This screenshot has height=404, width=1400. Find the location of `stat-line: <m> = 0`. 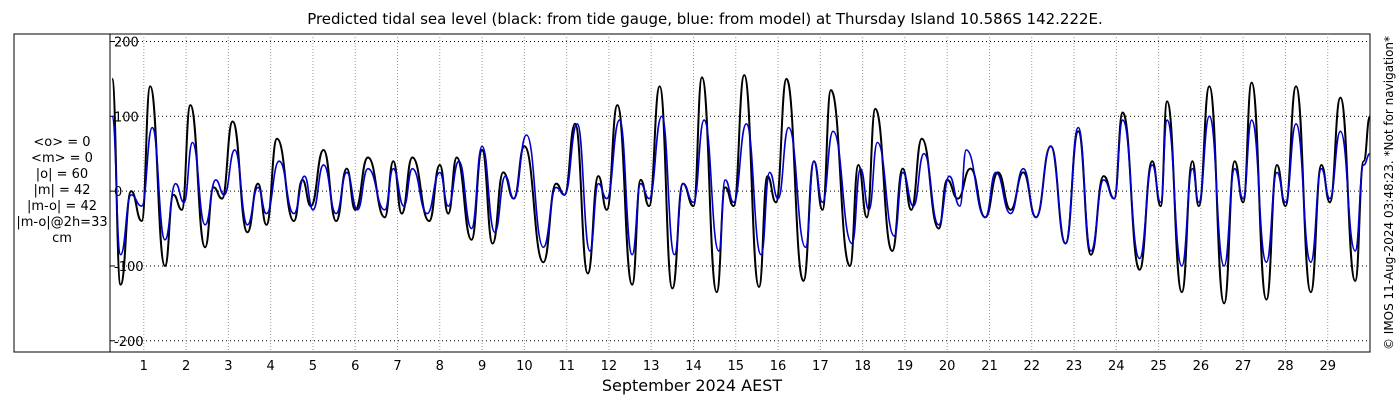

stat-line: <m> = 0 is located at coordinates (62, 158).